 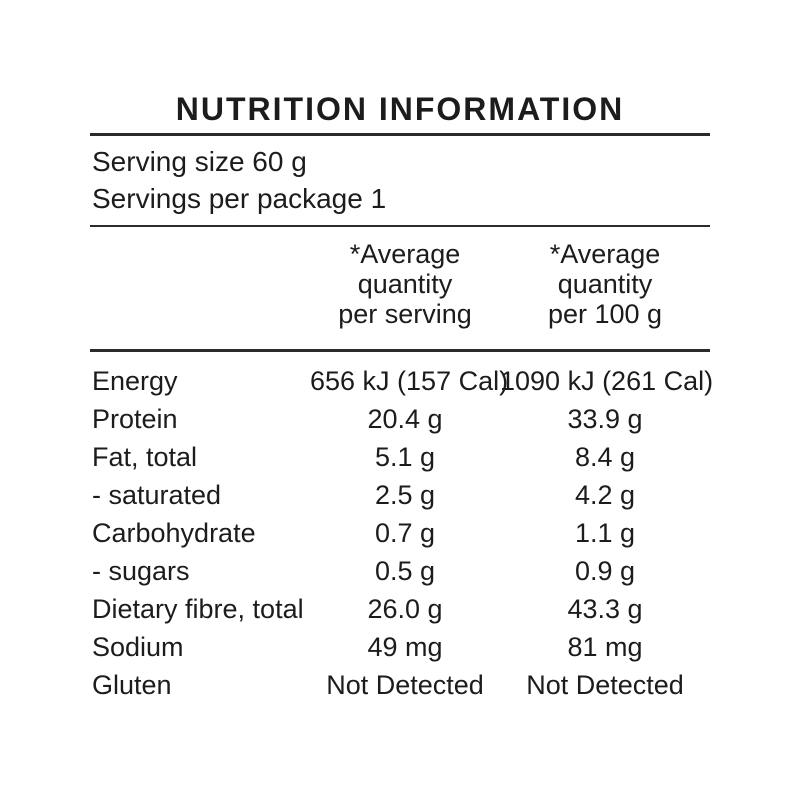 What do you see at coordinates (157, 494) in the screenshot?
I see `nutrient-label: - saturated` at bounding box center [157, 494].